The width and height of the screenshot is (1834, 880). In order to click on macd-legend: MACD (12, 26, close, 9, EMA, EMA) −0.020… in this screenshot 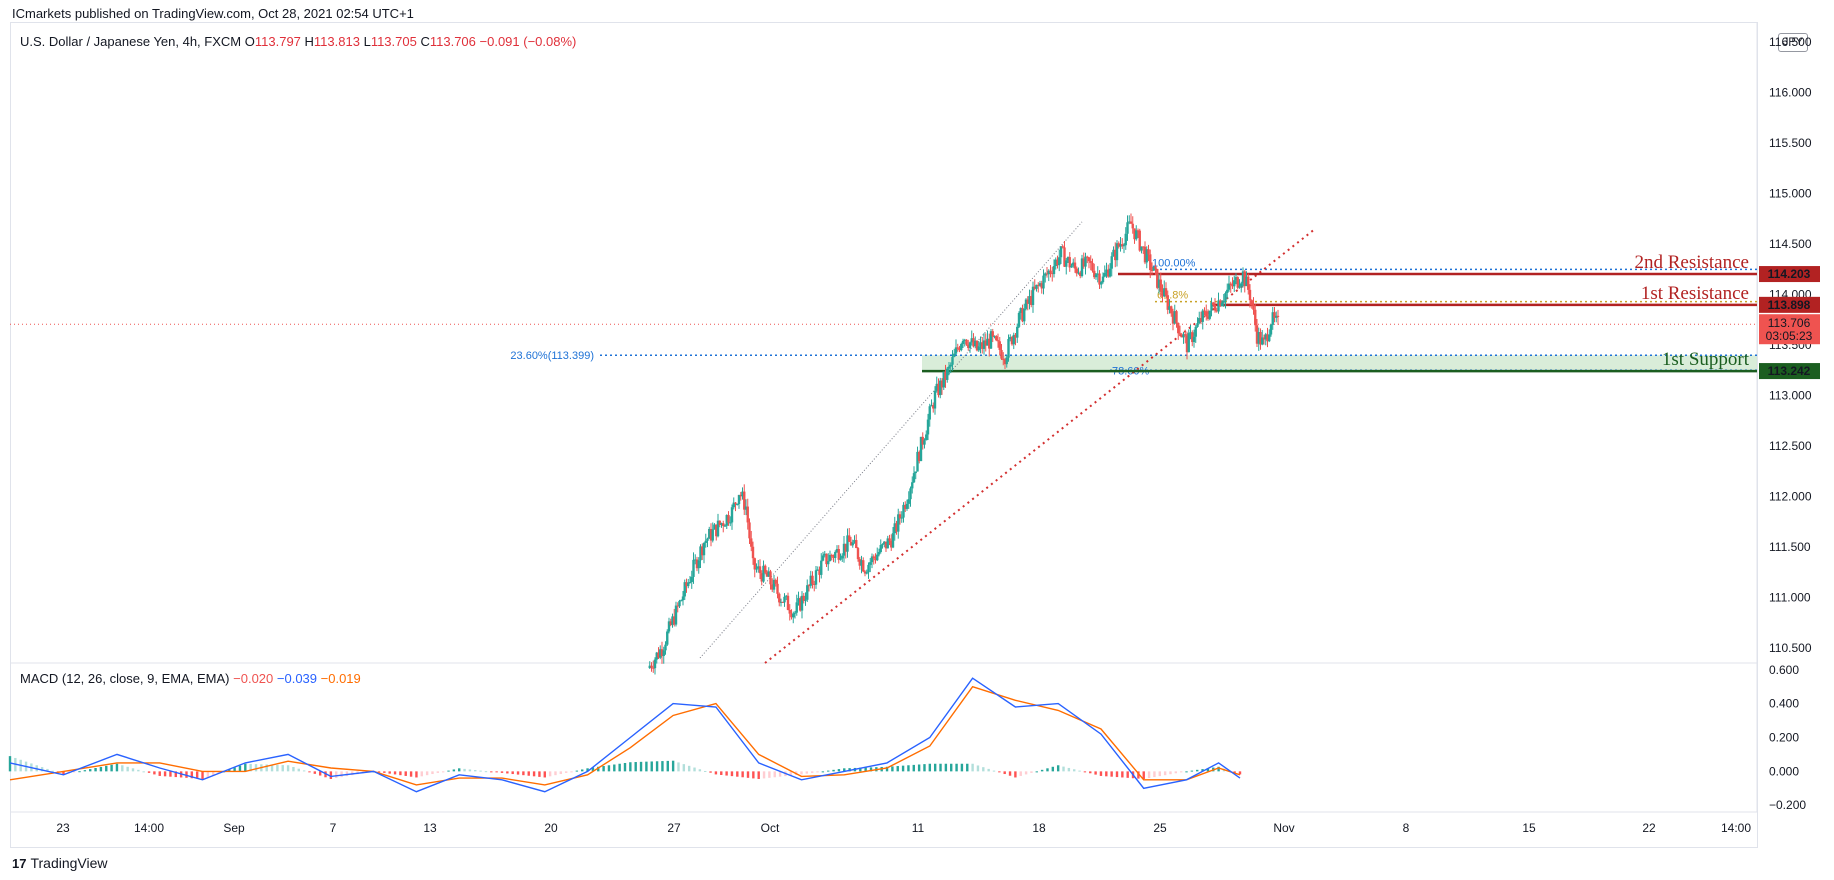, I will do `click(190, 678)`.